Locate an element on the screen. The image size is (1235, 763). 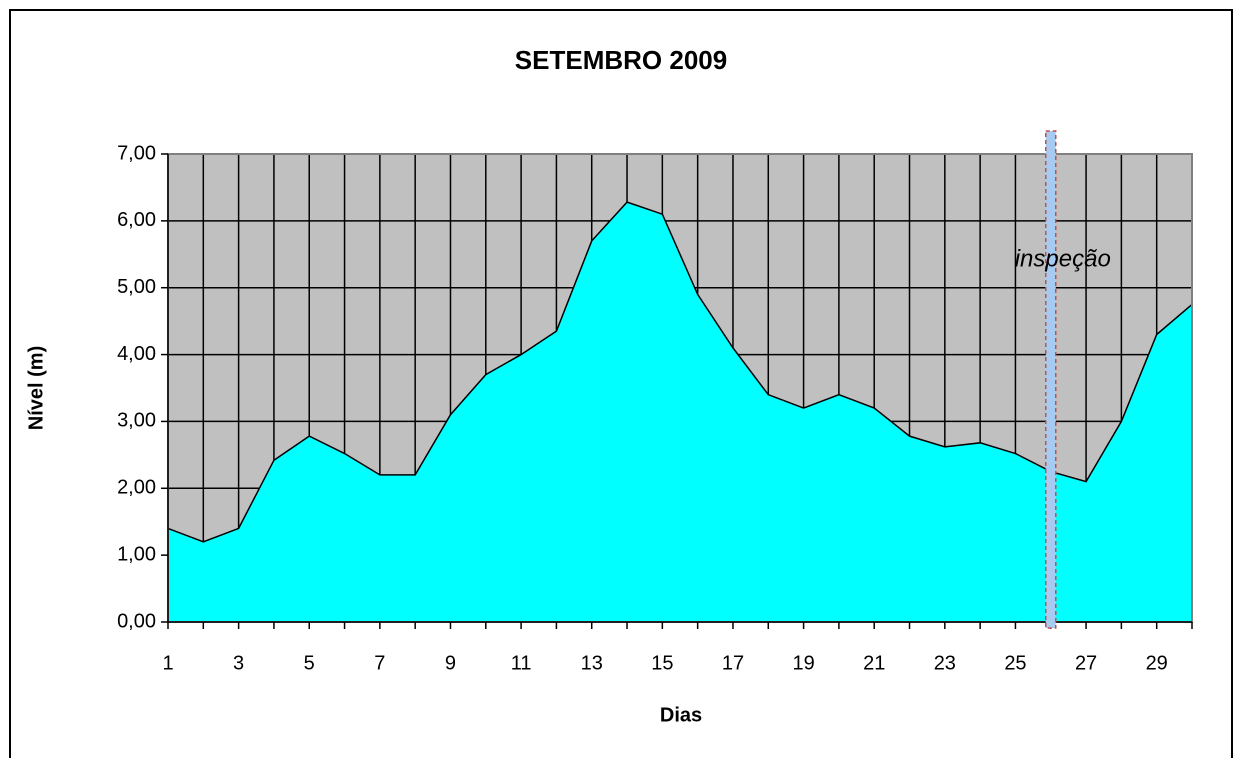
annotation-text: inspeção is located at coordinates (1063, 258).